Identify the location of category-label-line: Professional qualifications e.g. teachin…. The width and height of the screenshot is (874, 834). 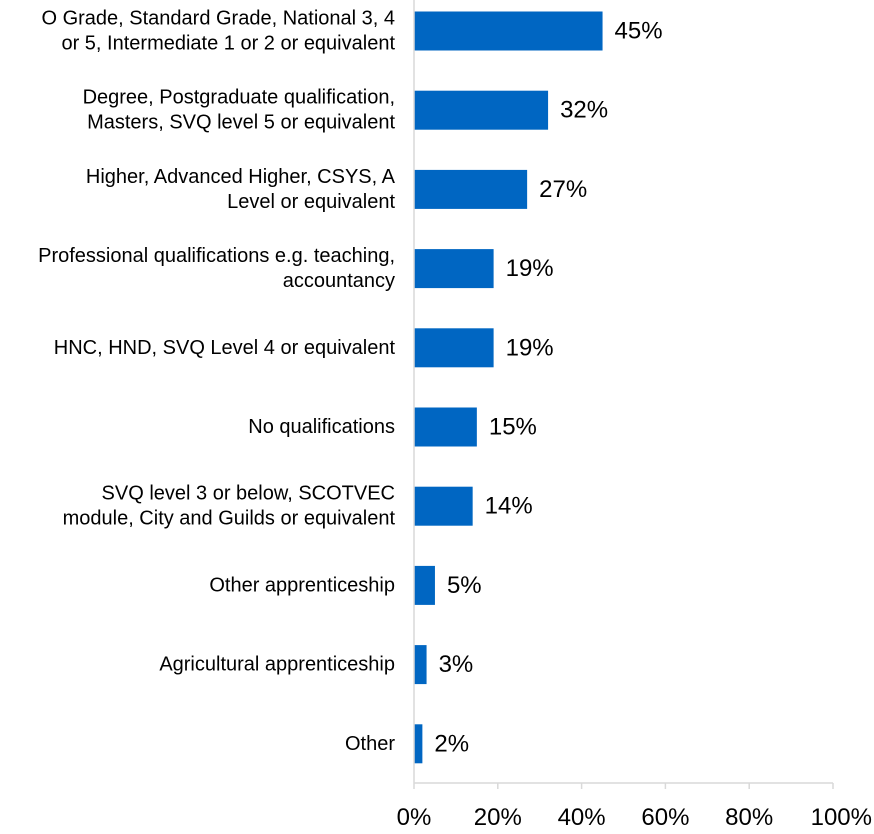
(216, 256).